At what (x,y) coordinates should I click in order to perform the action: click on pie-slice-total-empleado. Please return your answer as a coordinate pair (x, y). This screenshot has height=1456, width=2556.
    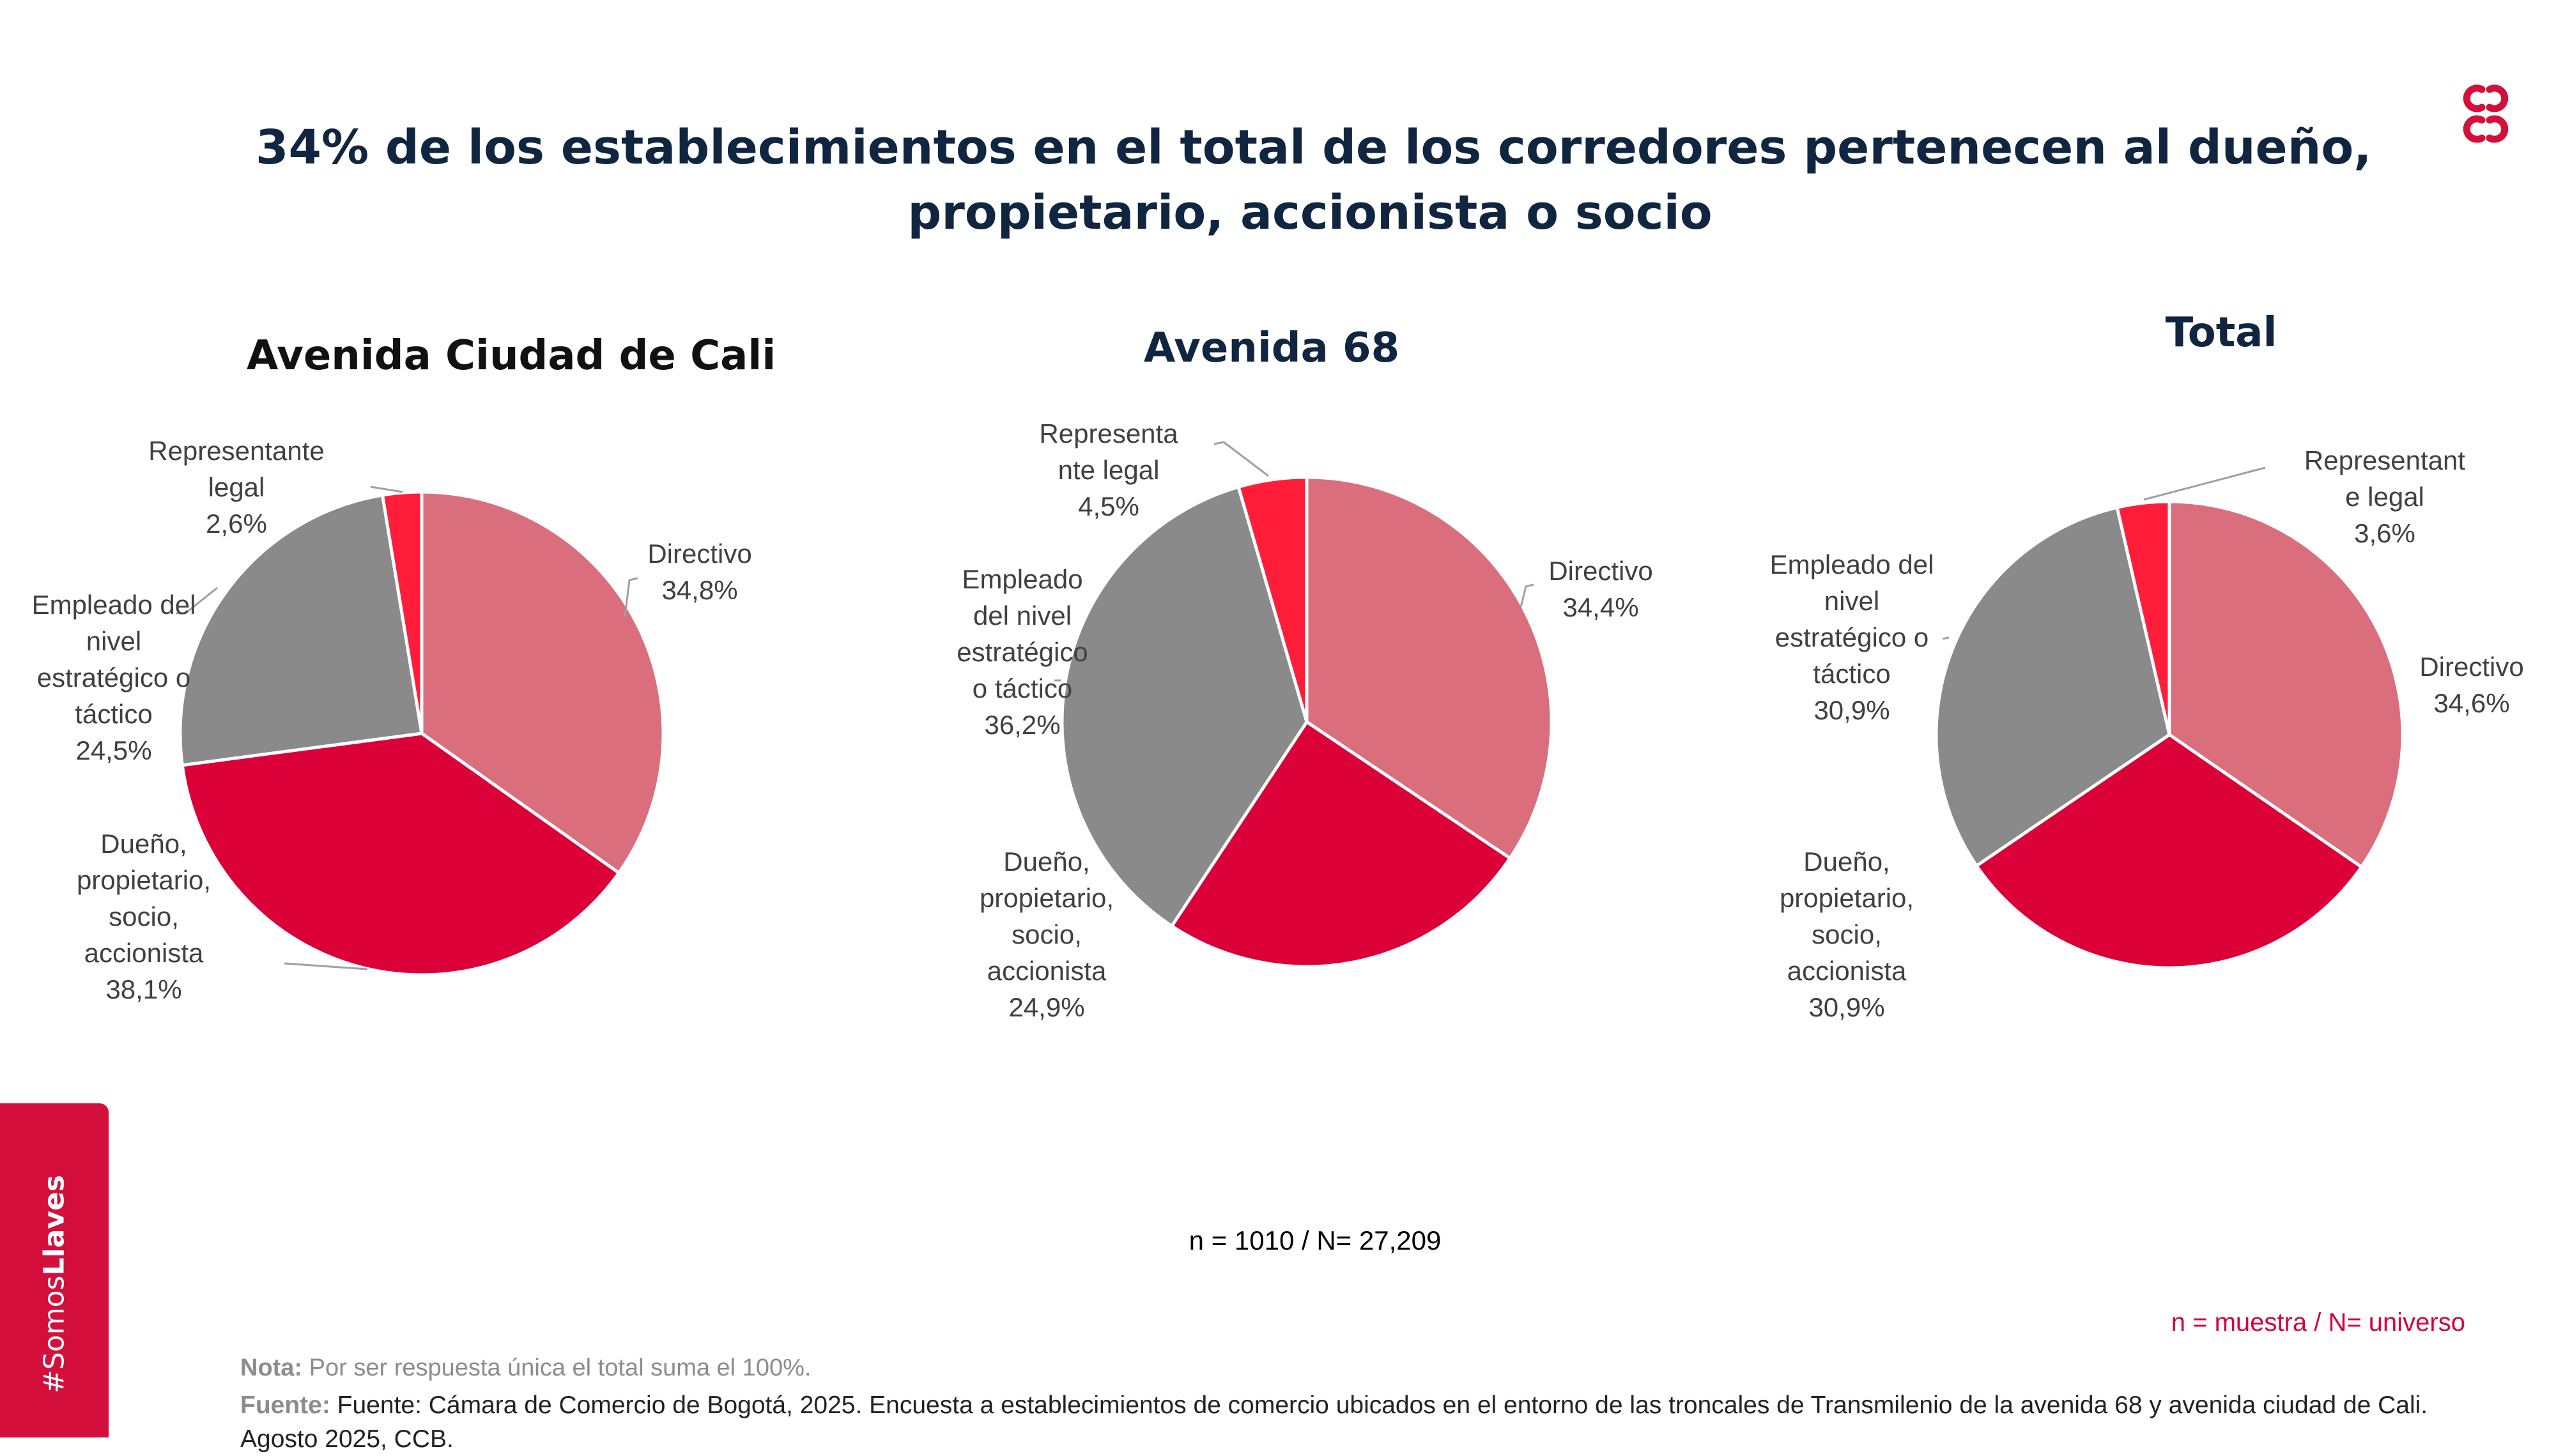
    Looking at the image, I should click on (2052, 686).